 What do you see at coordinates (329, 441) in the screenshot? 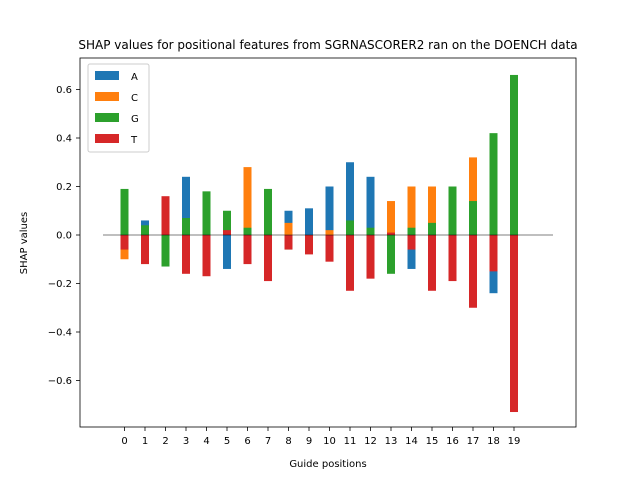
I see `x-tick-label-10: 10` at bounding box center [329, 441].